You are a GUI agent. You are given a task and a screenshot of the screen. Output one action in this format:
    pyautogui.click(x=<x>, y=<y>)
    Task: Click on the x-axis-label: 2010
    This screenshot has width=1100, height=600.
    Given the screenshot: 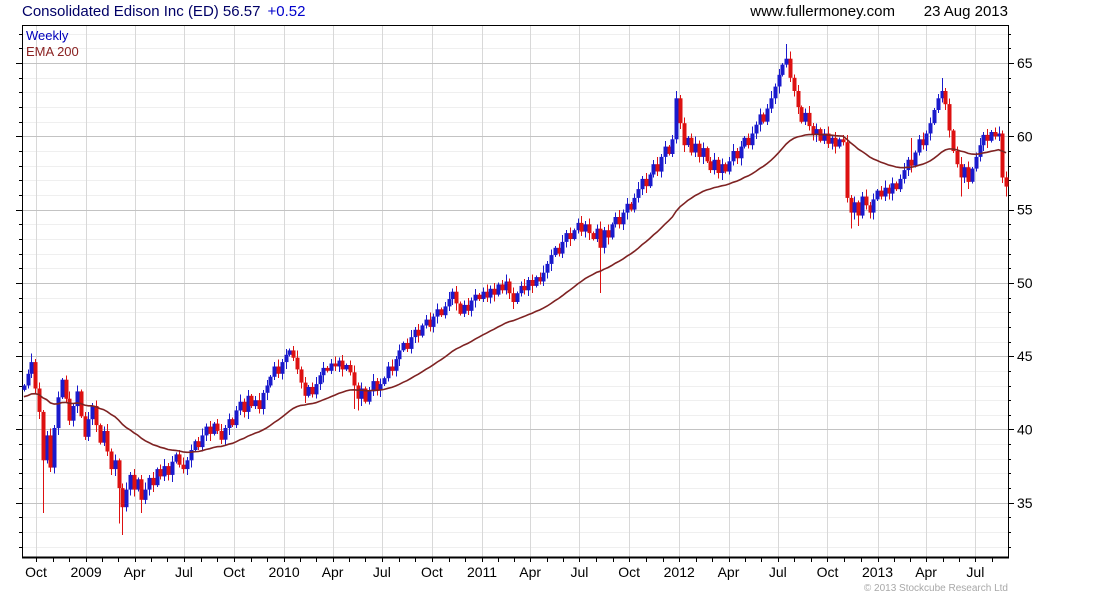 What is the action you would take?
    pyautogui.click(x=283, y=572)
    